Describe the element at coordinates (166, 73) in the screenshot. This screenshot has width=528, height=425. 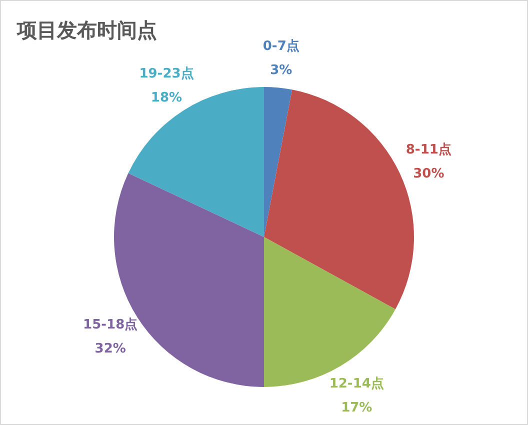
I see `slice-label: 19-23点` at that location.